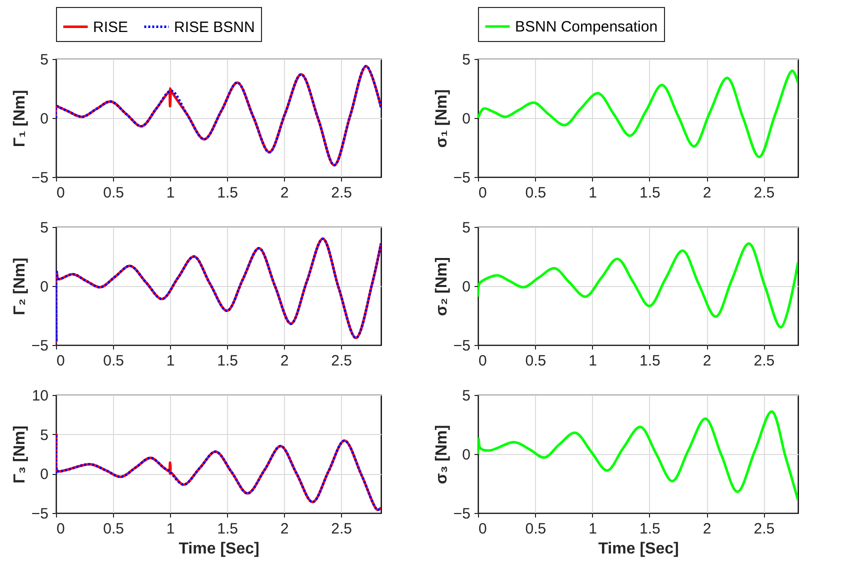  What do you see at coordinates (441, 118) in the screenshot?
I see `y-axis-title: σ₁ [Nm]` at bounding box center [441, 118].